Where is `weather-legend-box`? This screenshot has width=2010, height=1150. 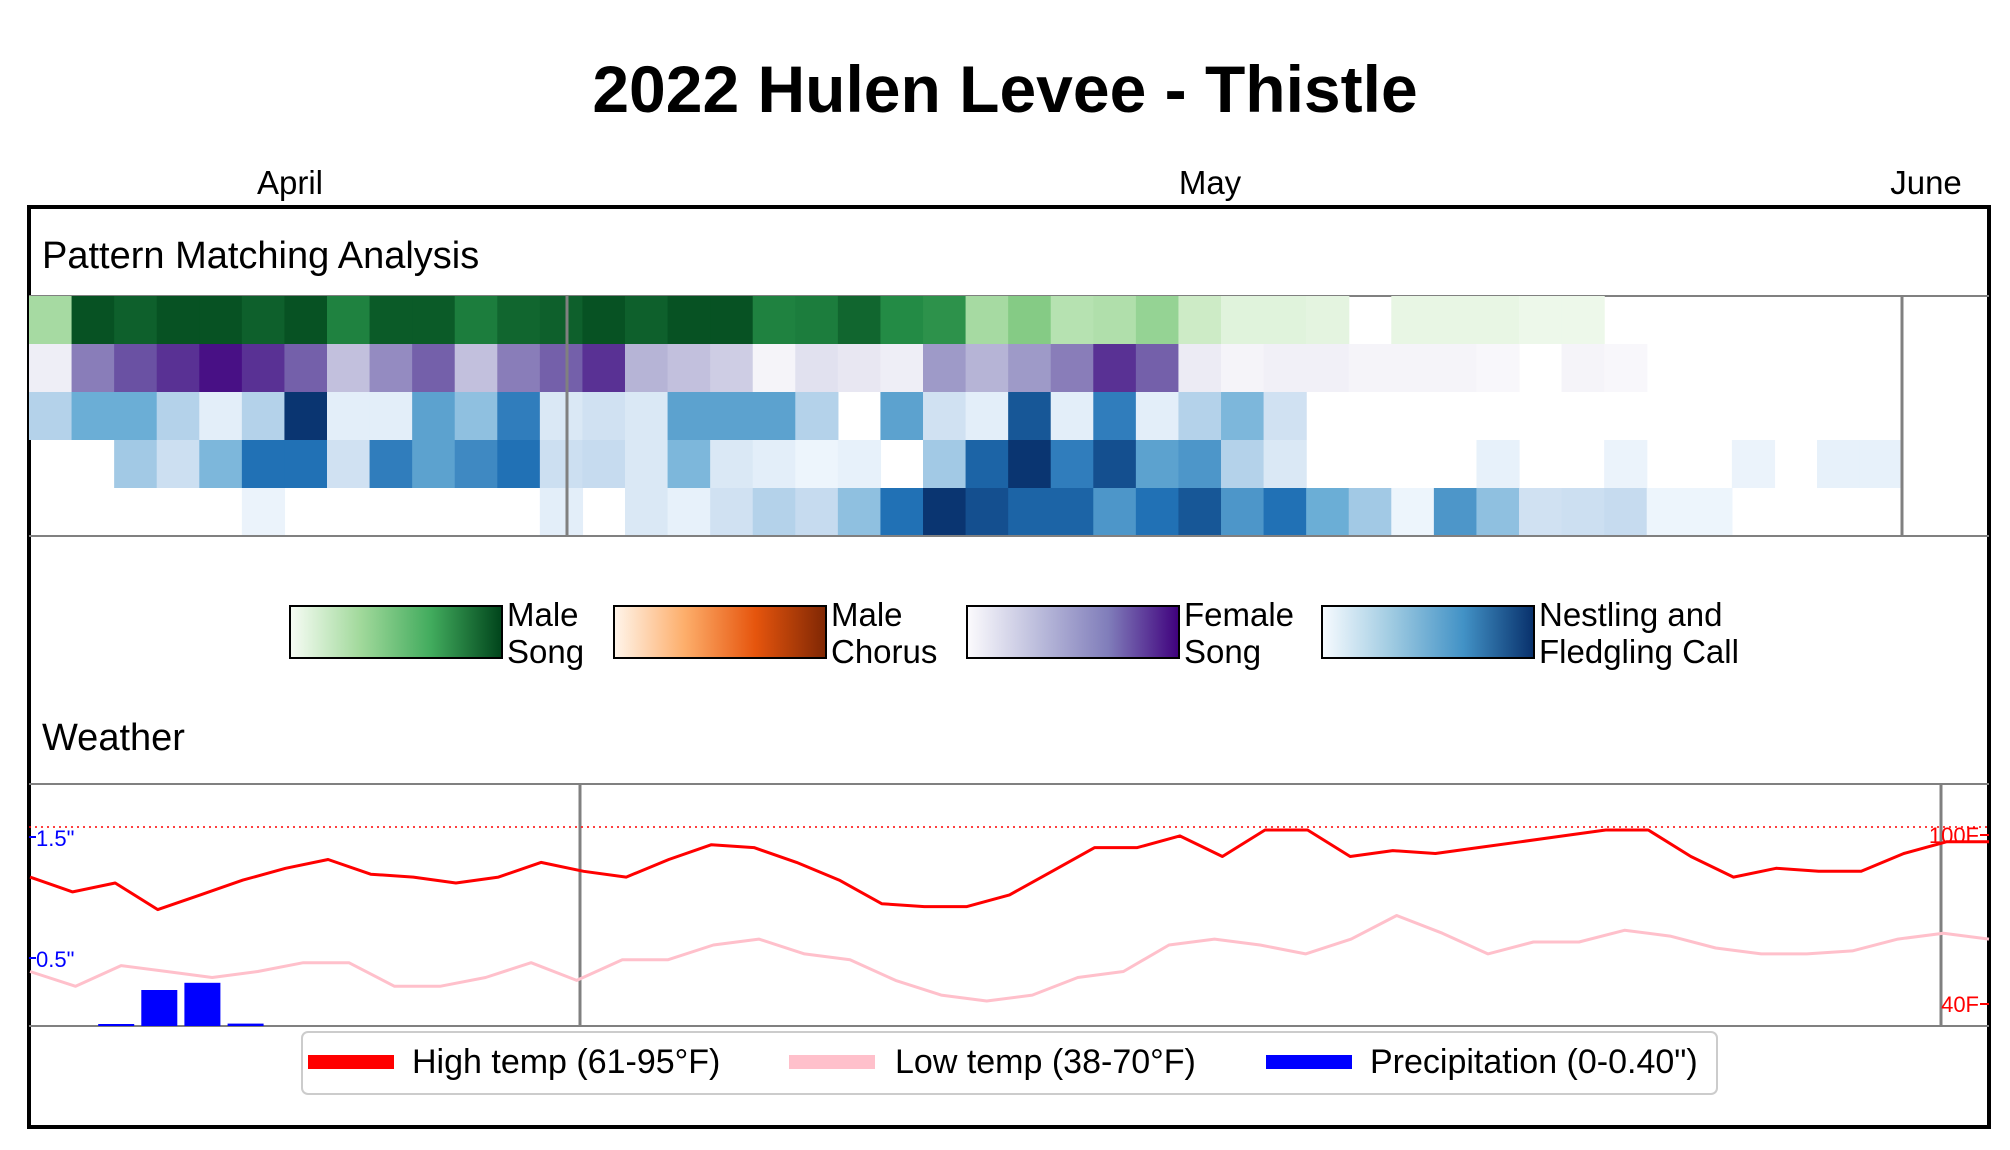 weather-legend-box is located at coordinates (1009, 1063).